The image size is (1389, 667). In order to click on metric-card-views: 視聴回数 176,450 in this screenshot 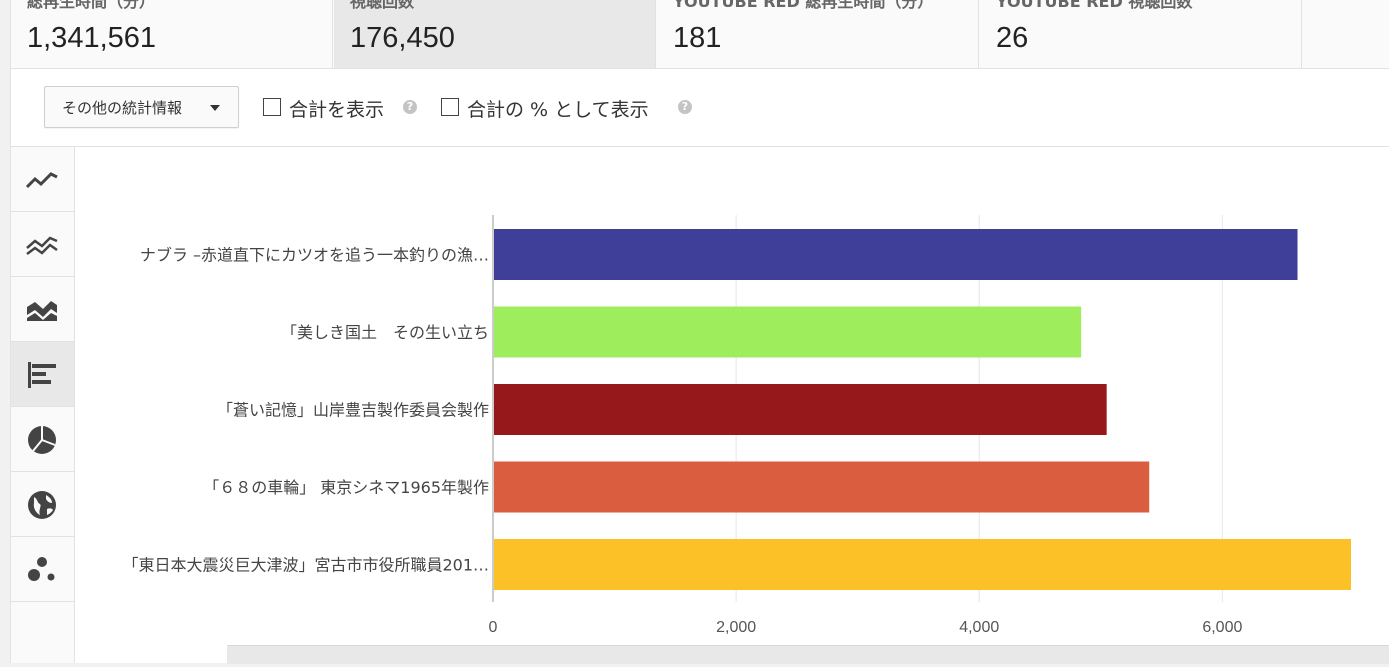, I will do `click(495, 34)`.